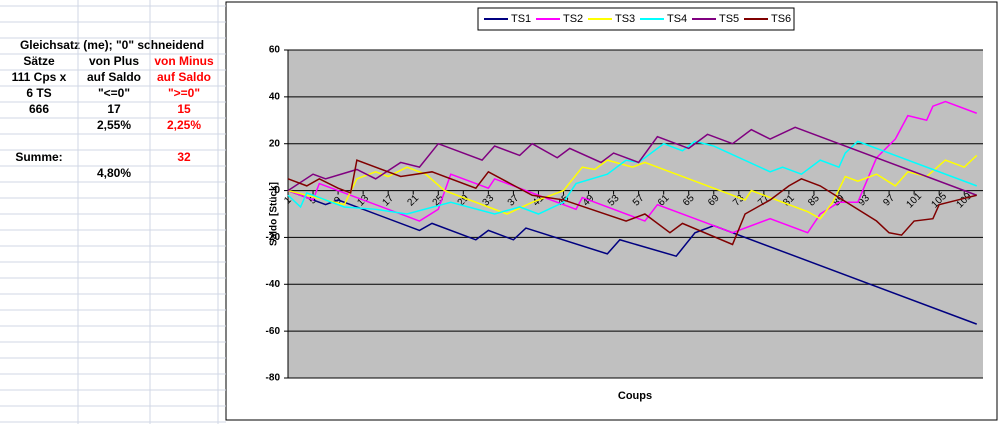  I want to click on sheet-cell: "<=0", so click(114, 93).